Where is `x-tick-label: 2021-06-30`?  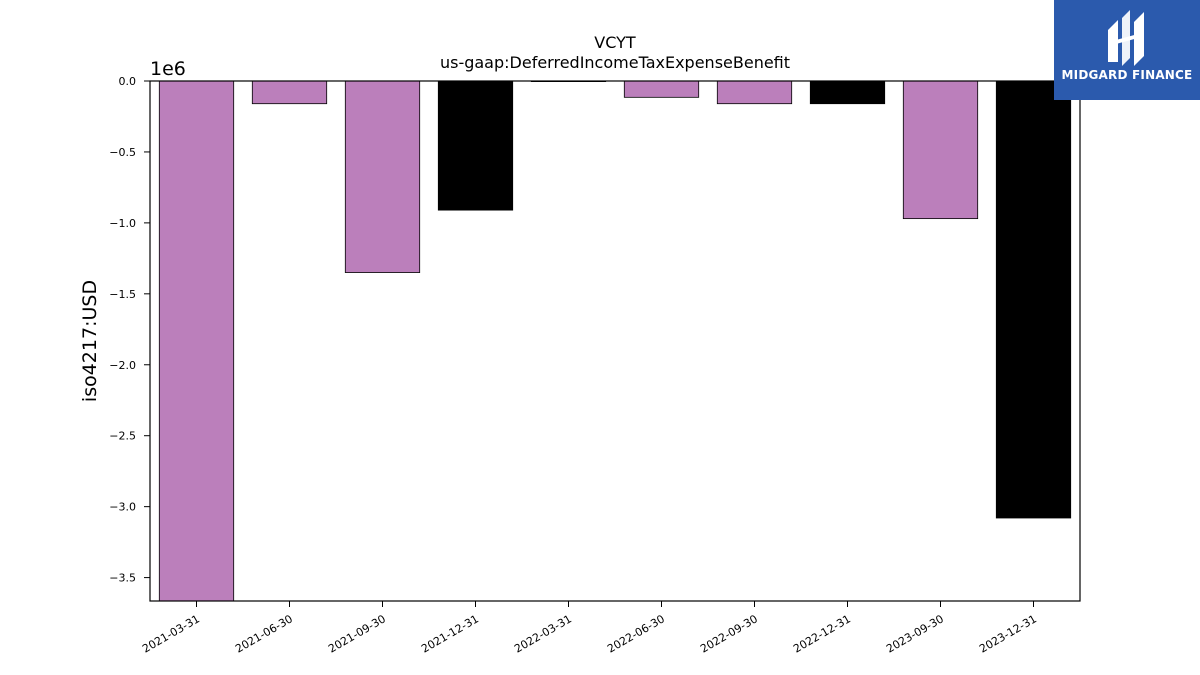
x-tick-label: 2021-06-30 is located at coordinates (264, 633).